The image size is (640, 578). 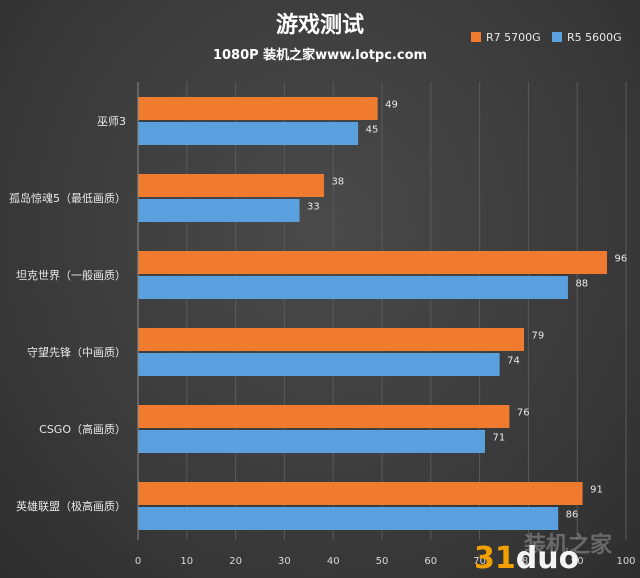 I want to click on x-tick-label: 70, so click(x=479, y=561).